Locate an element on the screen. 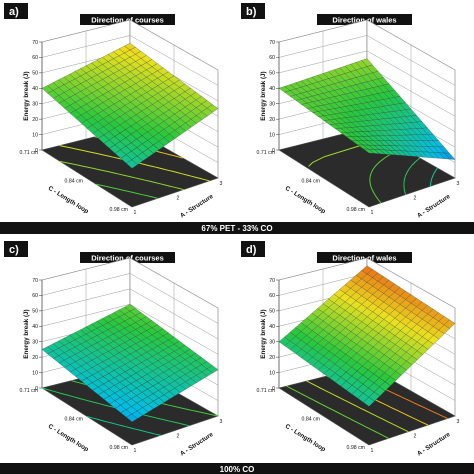  panel-label: c) is located at coordinates (14, 250).